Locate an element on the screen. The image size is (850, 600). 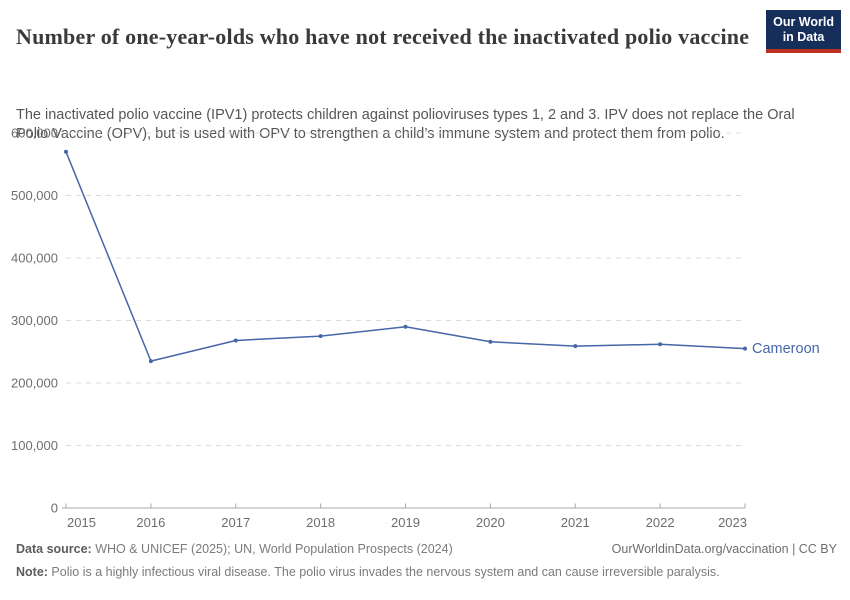
x-axis: 2015 2016 2017 2018 2019 2020 2021 2022 2023 is located at coordinates (406, 516).